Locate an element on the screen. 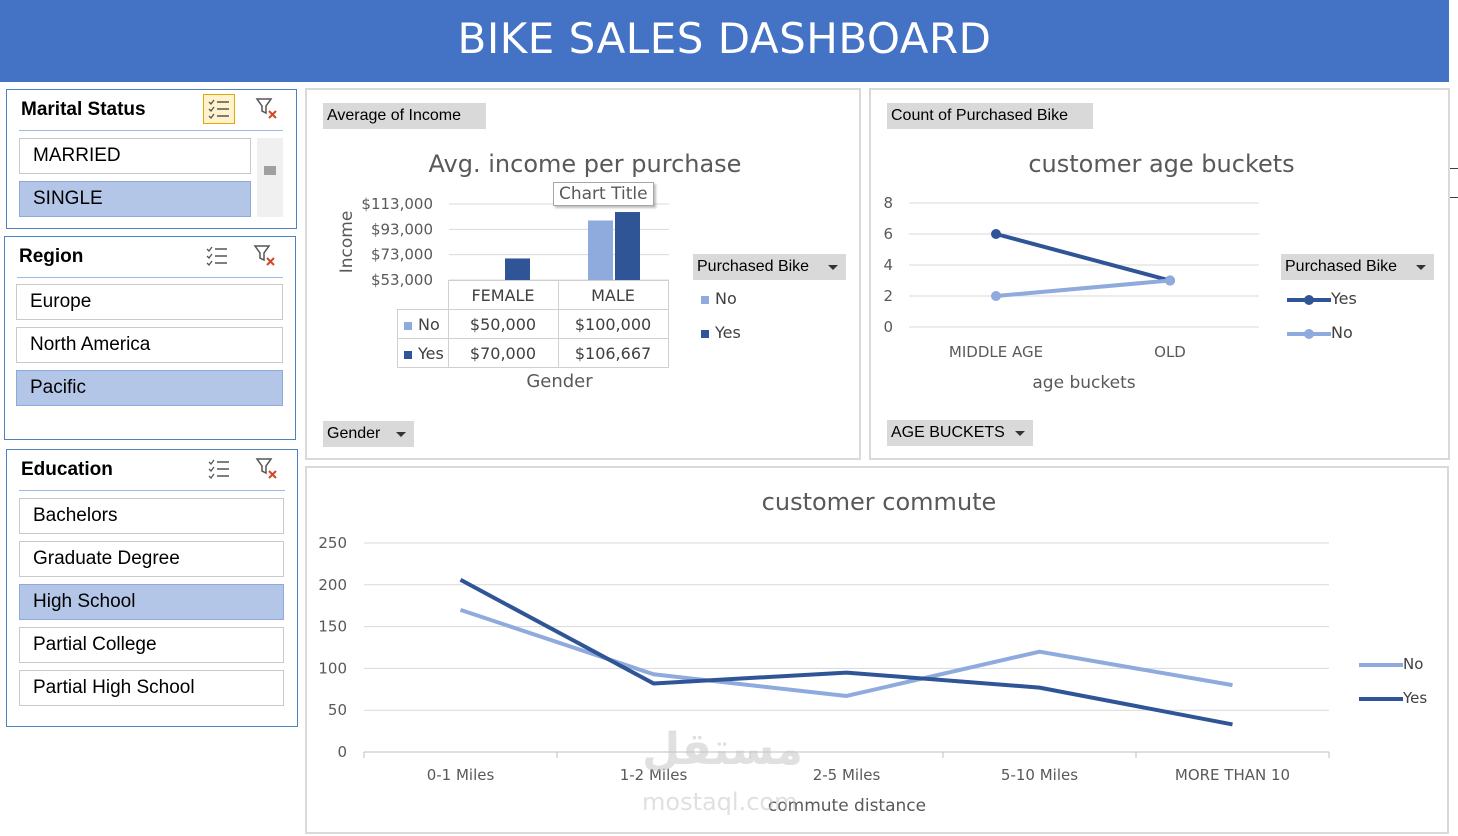  slicer-item-high-school: High School is located at coordinates (151, 602).